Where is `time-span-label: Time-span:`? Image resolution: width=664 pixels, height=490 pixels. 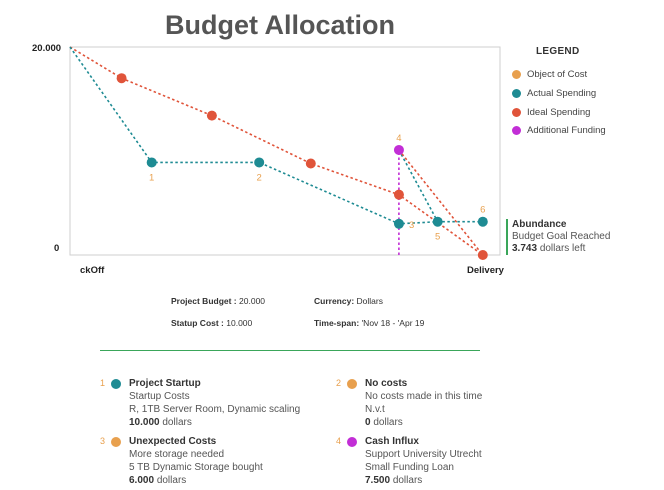 time-span-label: Time-span: is located at coordinates (337, 323).